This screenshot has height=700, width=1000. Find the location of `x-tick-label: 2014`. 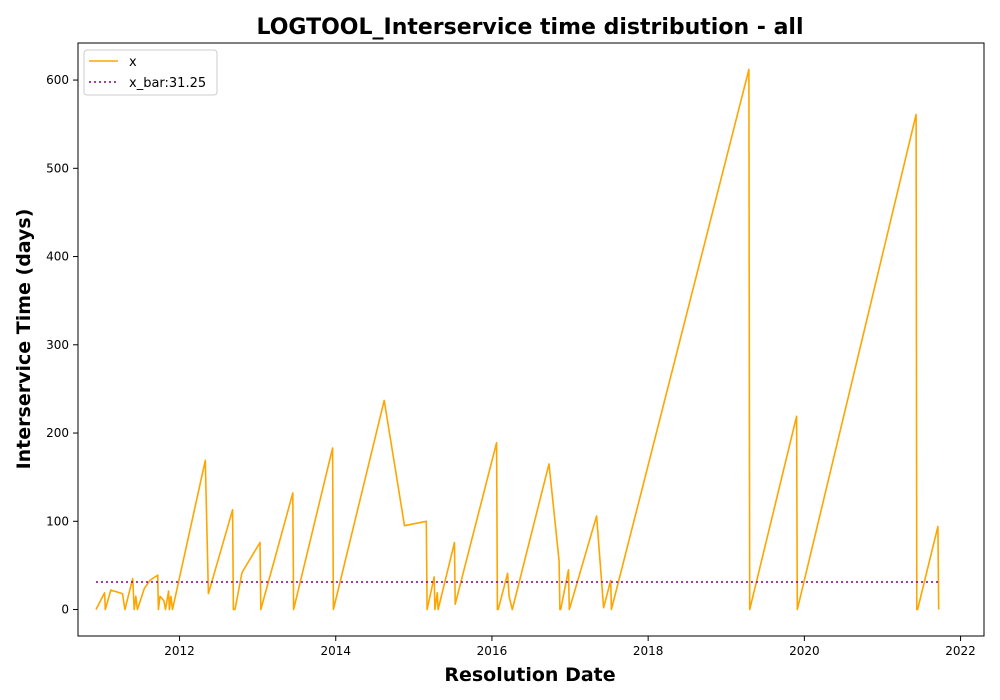

x-tick-label: 2014 is located at coordinates (335, 651).